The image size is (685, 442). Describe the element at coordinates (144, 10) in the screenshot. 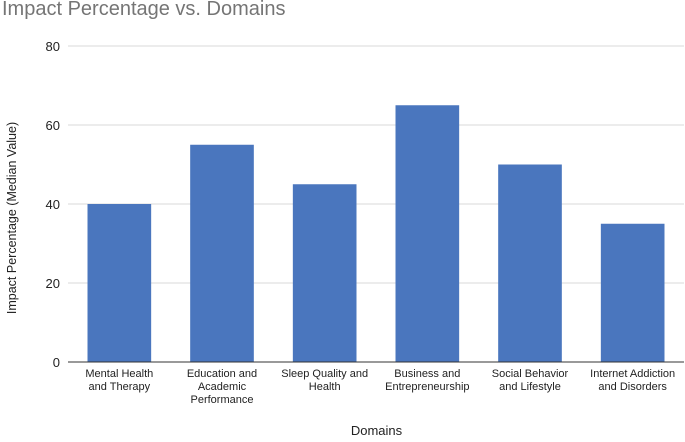

I see `chart-title: Impact Percentage vs. Domains` at that location.